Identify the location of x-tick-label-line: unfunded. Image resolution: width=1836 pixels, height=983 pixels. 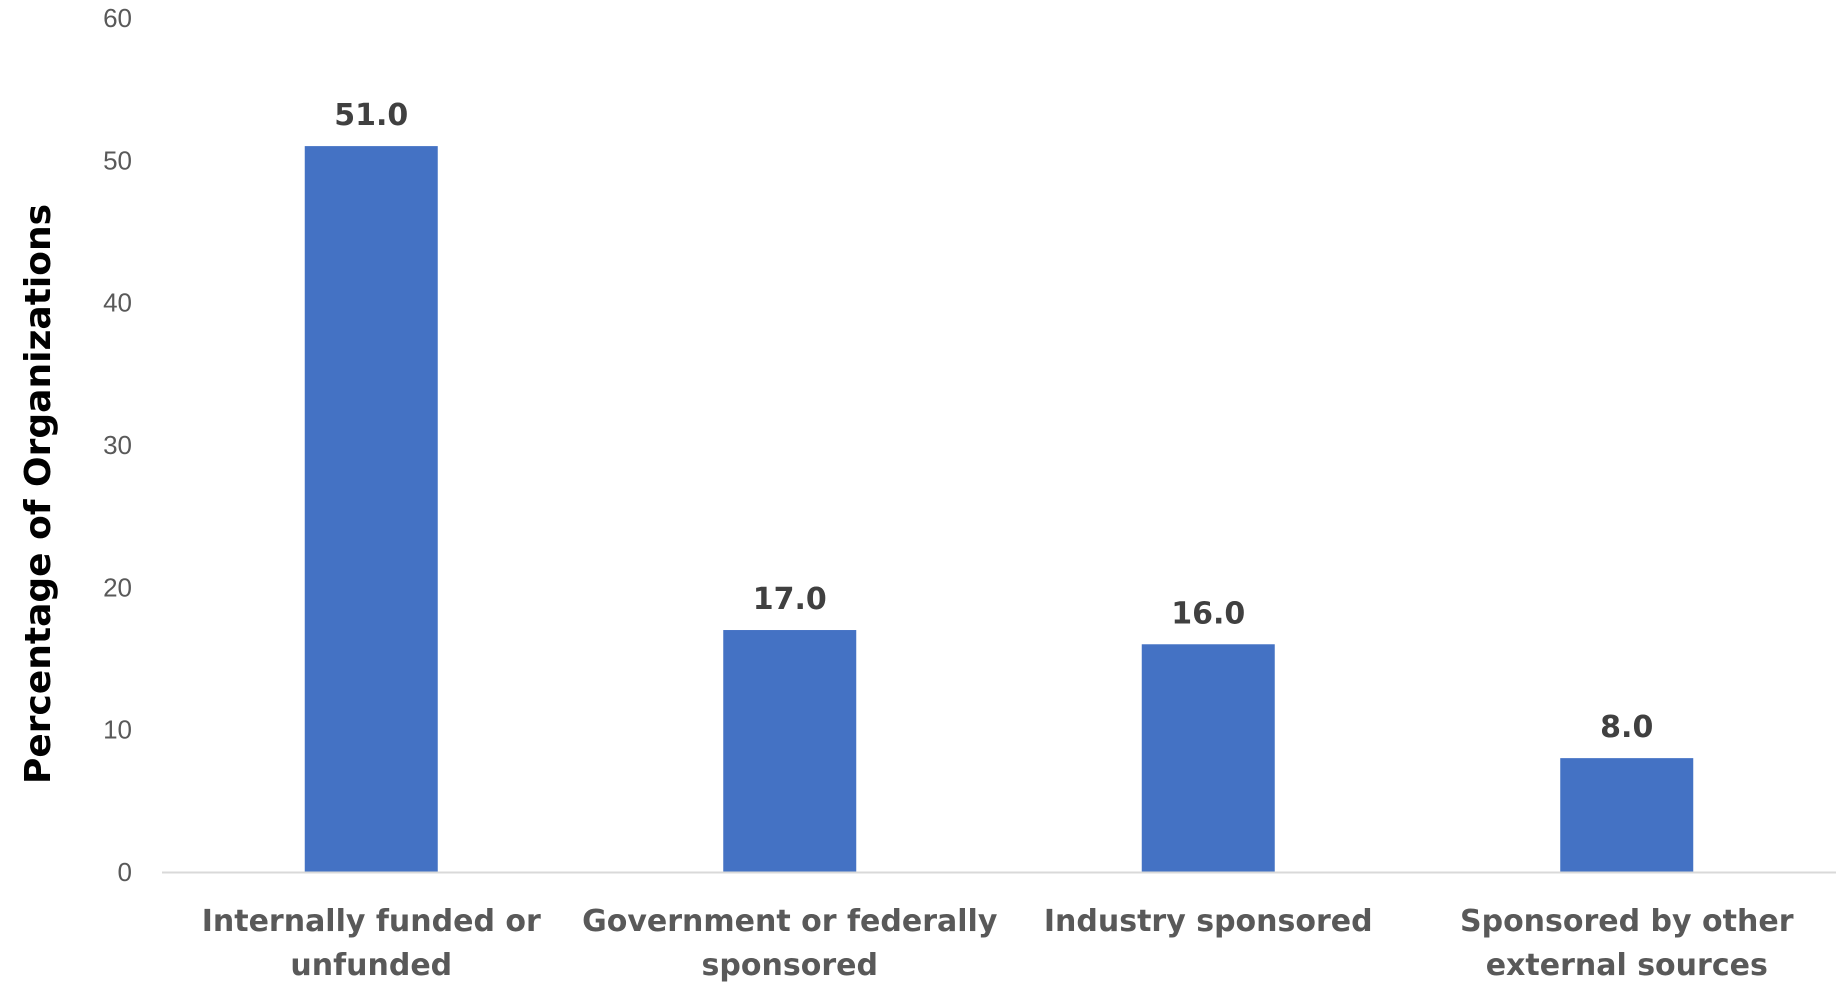
(371, 965).